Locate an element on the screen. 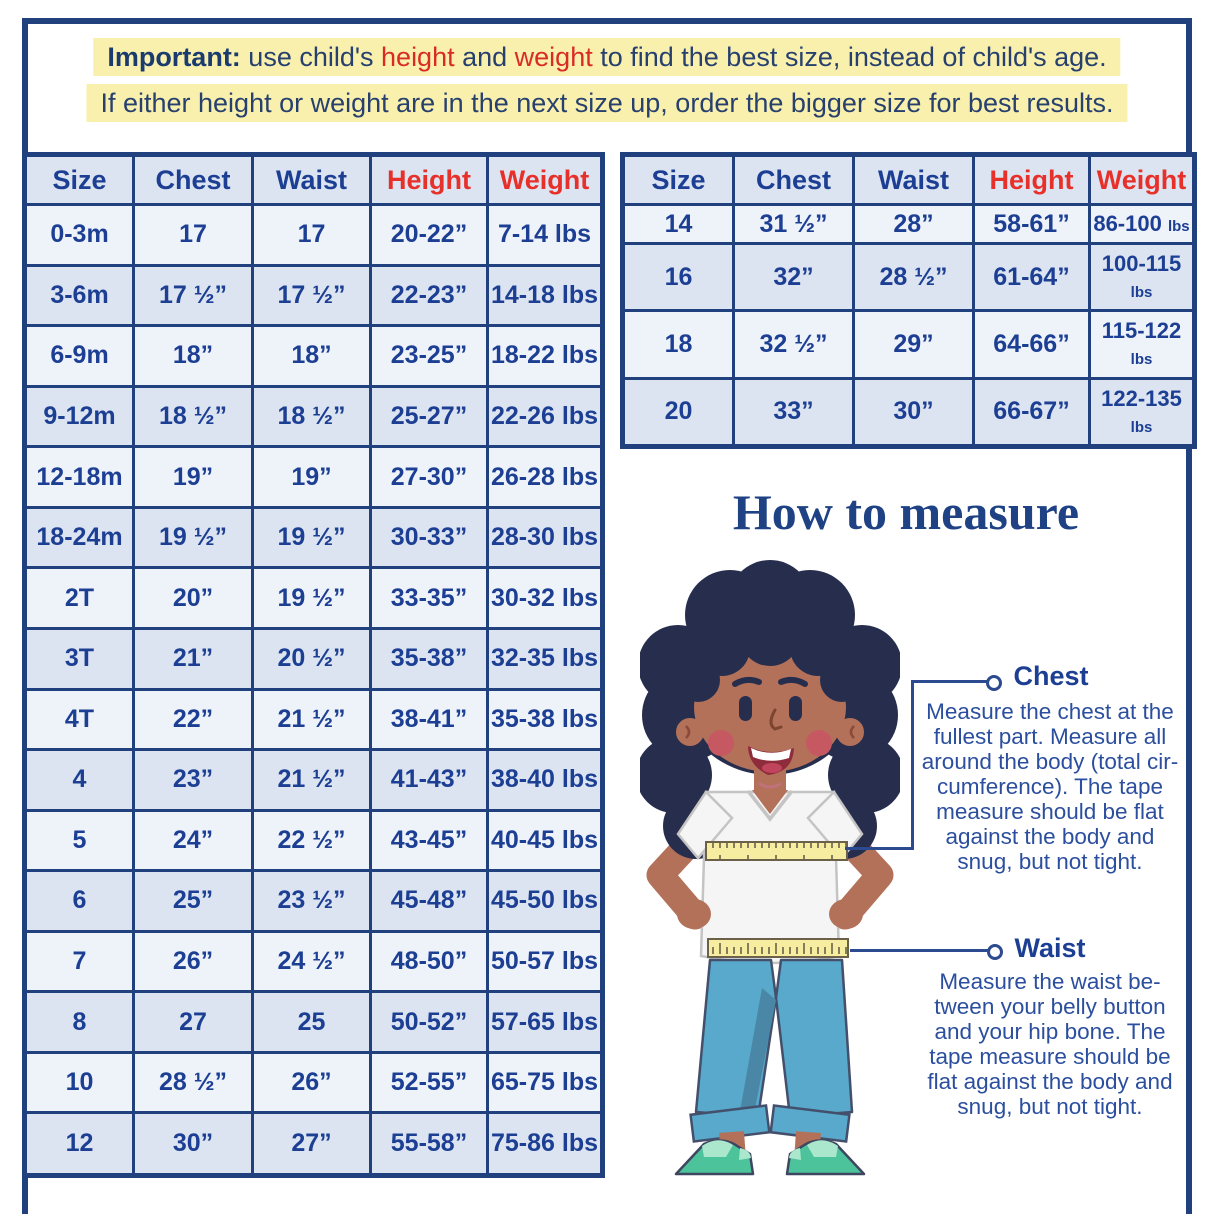 The height and width of the screenshot is (1214, 1214). height-cell: 50-52” is located at coordinates (429, 1022).